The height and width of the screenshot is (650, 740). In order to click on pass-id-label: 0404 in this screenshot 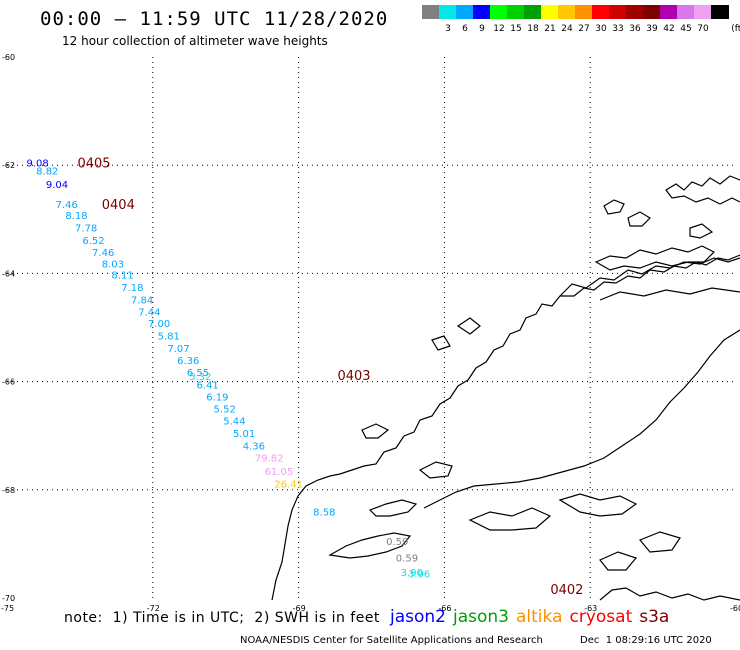, I will do `click(118, 205)`.